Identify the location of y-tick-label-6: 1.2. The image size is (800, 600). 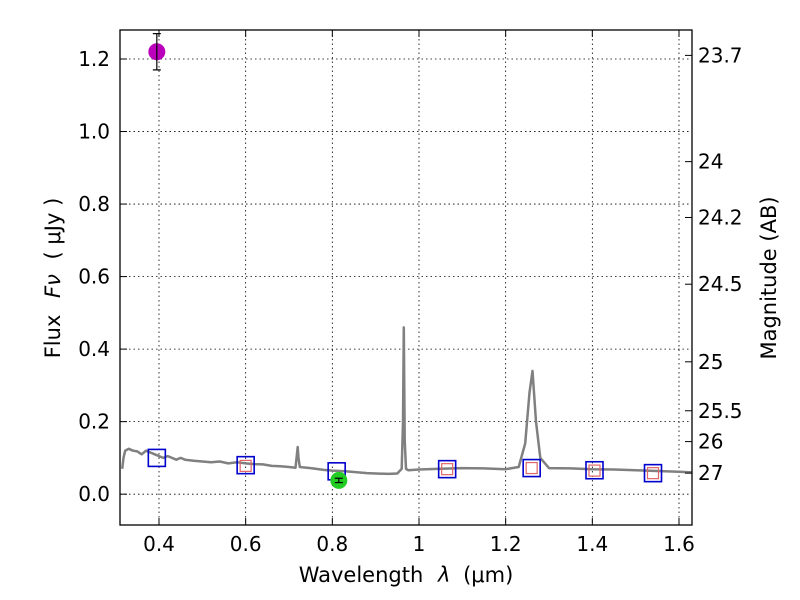
(94, 59).